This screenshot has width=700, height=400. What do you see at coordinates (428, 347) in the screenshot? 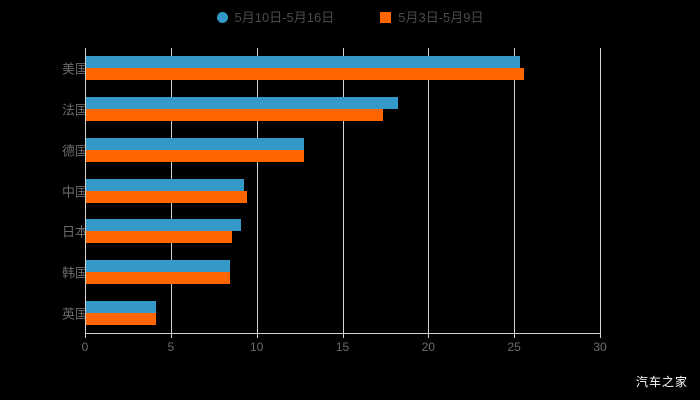
I see `x-tick-label-20: 20` at bounding box center [428, 347].